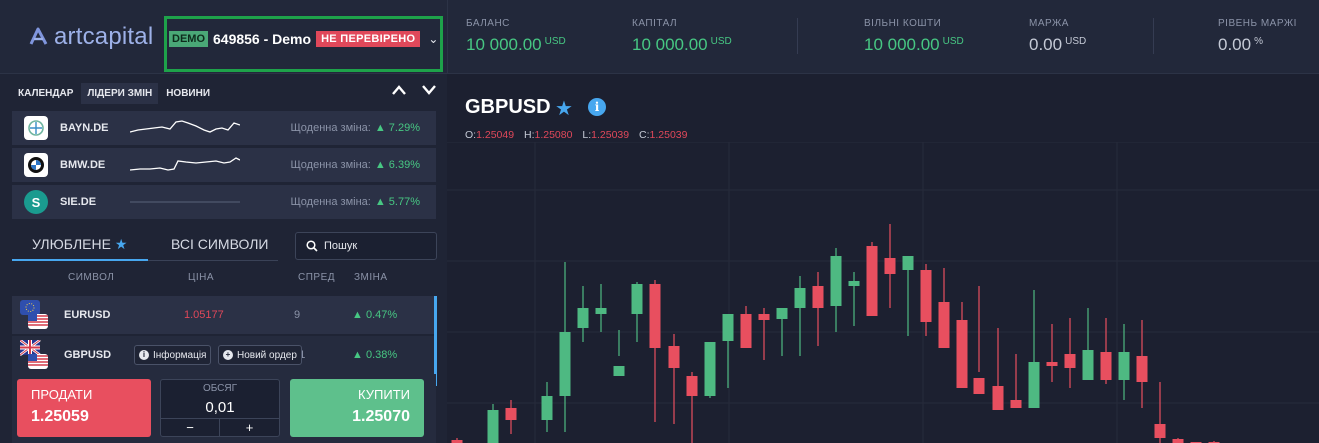  Describe the element at coordinates (375, 355) in the screenshot. I see `symbol-change: ▲ 0.38%` at that location.